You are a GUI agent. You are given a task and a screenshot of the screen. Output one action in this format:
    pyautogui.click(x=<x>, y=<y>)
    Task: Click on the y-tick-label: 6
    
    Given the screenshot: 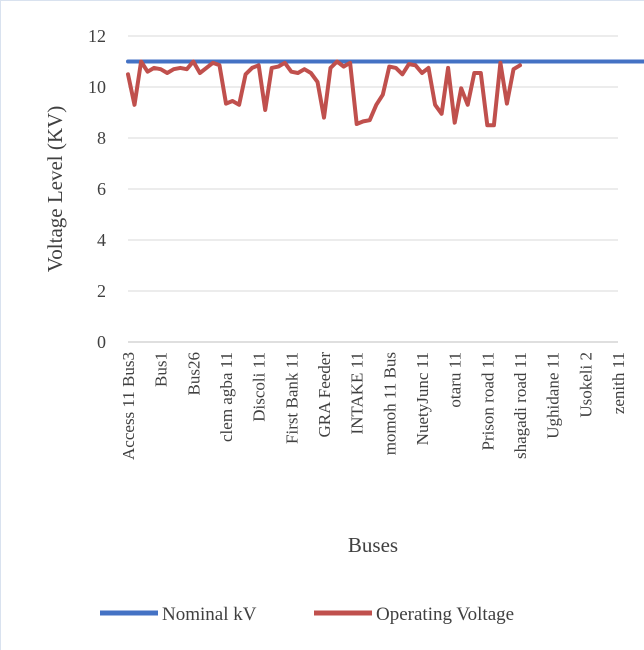 What is the action you would take?
    pyautogui.click(x=101, y=189)
    